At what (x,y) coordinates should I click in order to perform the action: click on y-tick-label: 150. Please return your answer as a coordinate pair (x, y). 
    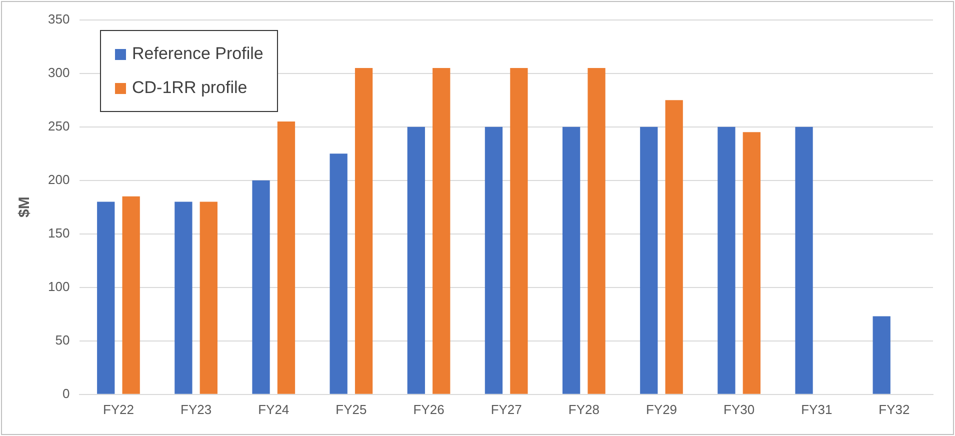
    Looking at the image, I should click on (59, 232).